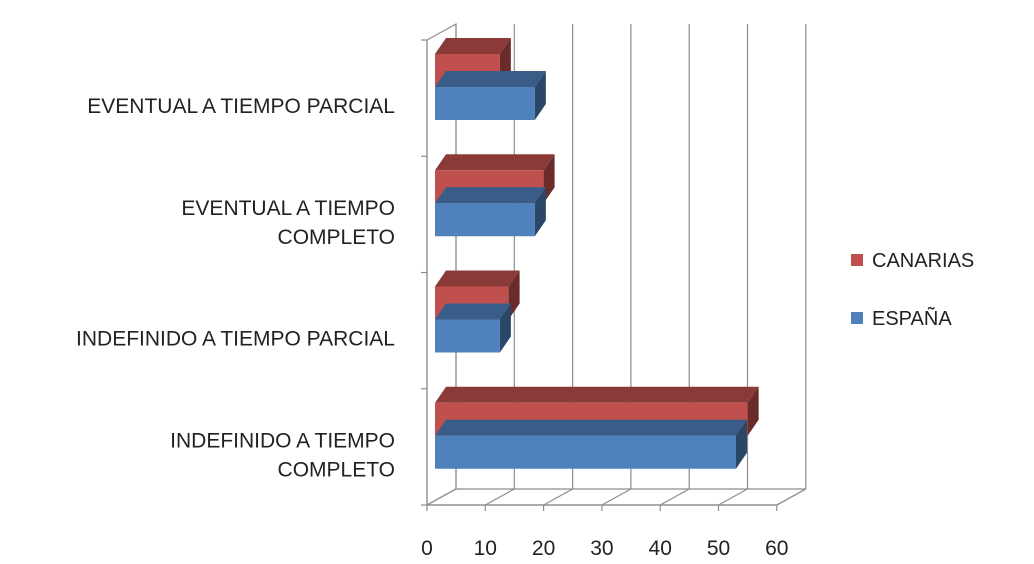 This screenshot has width=1034, height=564. I want to click on x-tick-label: 40, so click(660, 548).